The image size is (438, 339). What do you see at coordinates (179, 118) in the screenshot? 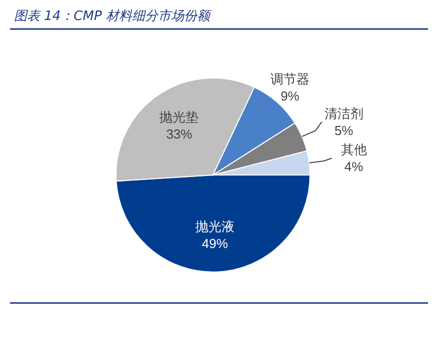
I see `slice-label: 抛光垫` at bounding box center [179, 118].